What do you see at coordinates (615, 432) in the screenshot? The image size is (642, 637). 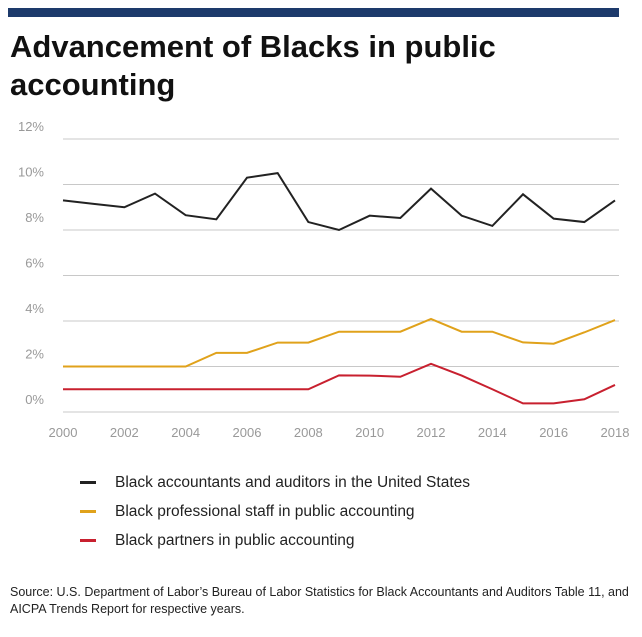 I see `x-tick-label: 2018` at bounding box center [615, 432].